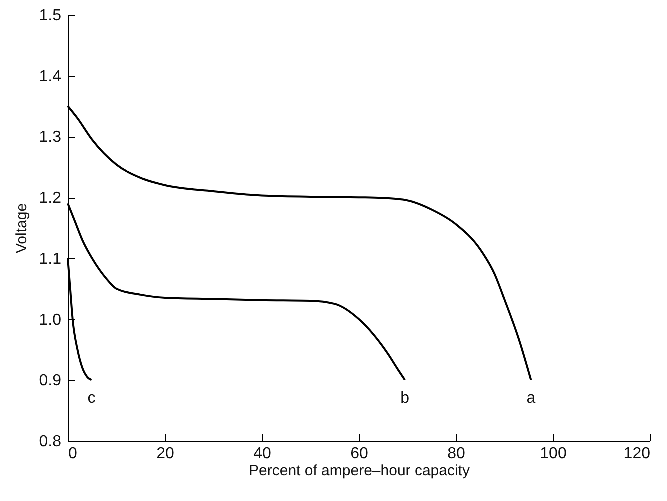 The height and width of the screenshot is (501, 667). Describe the element at coordinates (165, 454) in the screenshot. I see `x-tick-label: 20` at that location.